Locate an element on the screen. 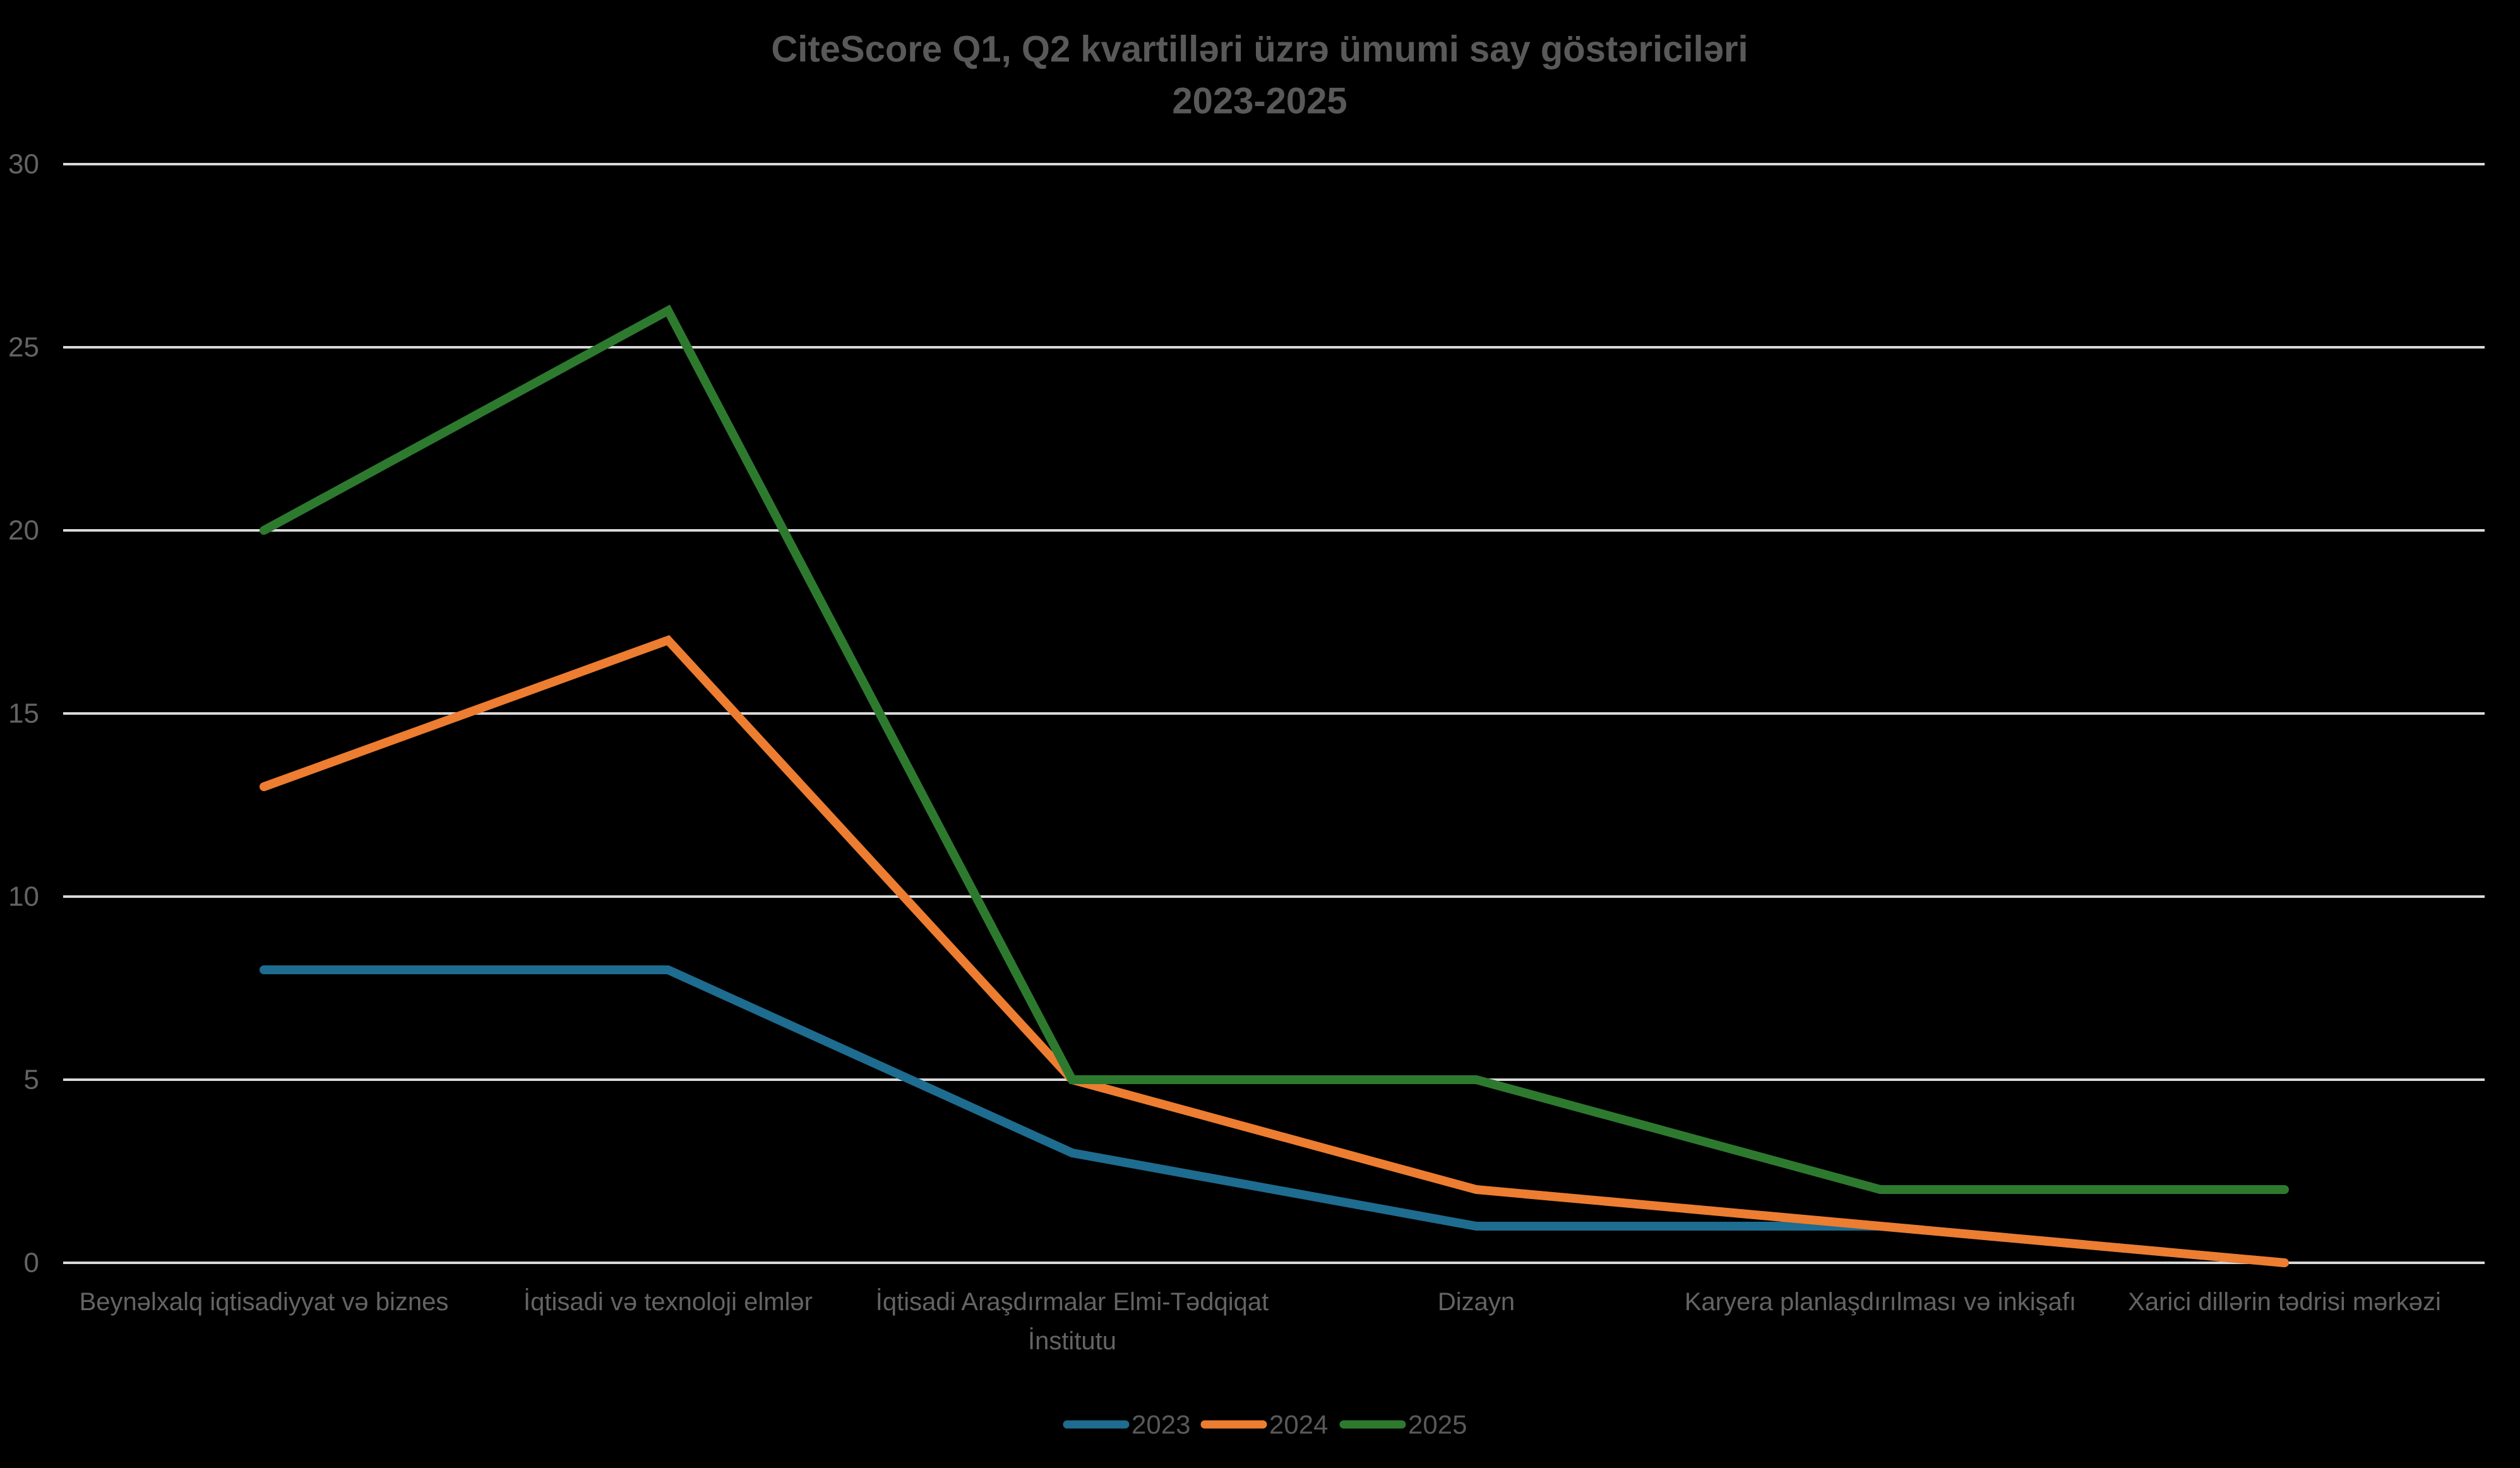 This screenshot has width=2520, height=1468. legend-label-2023: 2023 is located at coordinates (1161, 1425).